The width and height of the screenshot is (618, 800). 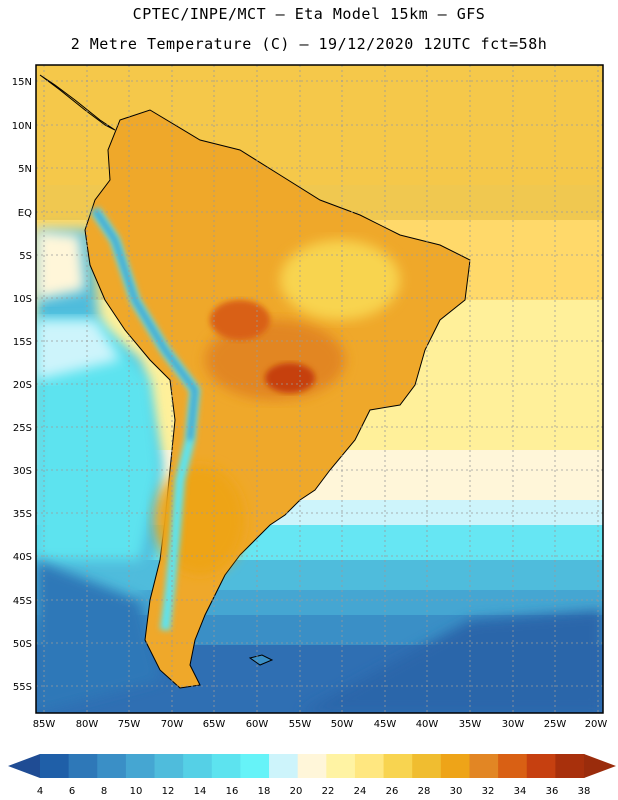 I want to click on colorbar-label: 36, so click(x=552, y=791).